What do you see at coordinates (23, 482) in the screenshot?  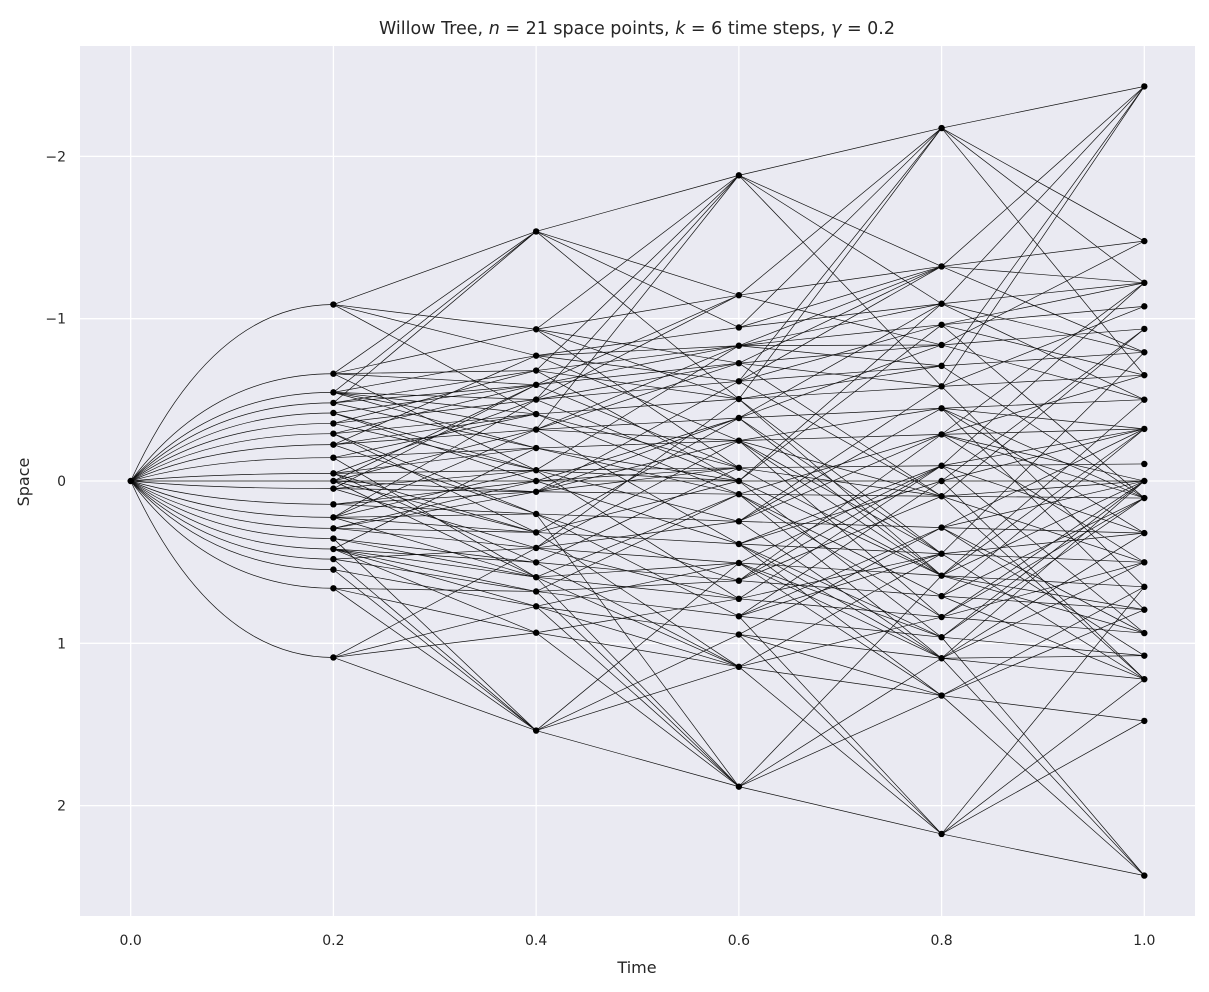 I see `y-axis-label: Space` at bounding box center [23, 482].